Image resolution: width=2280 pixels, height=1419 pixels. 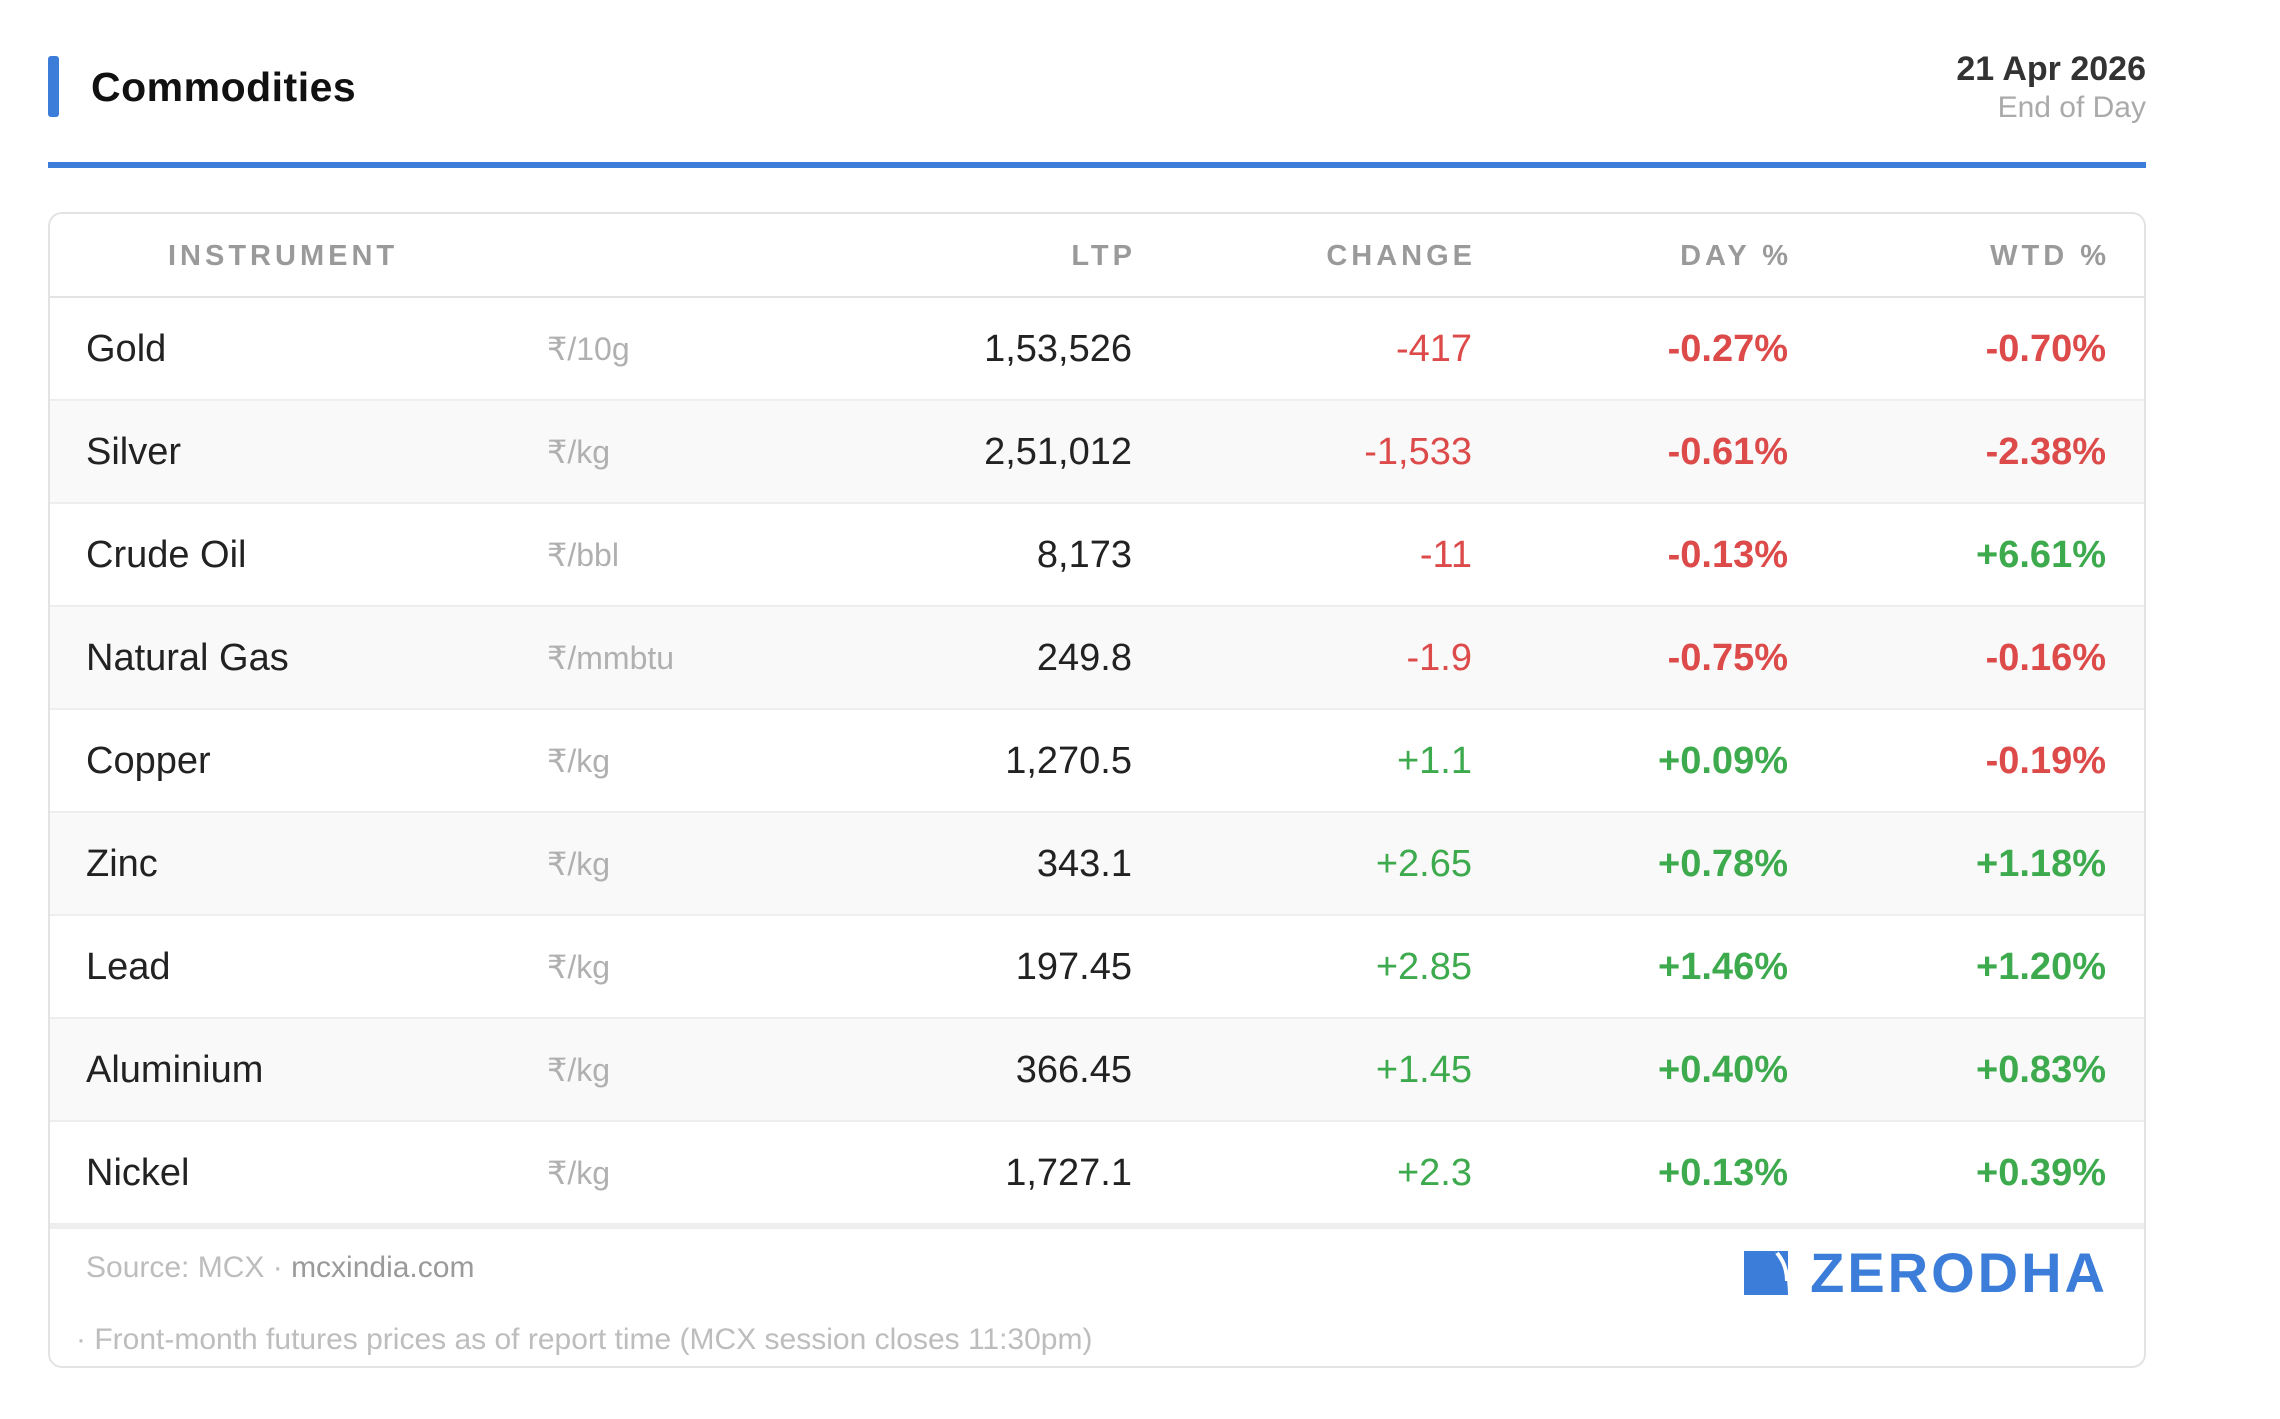 I want to click on change-value: -11, so click(x=1445, y=555).